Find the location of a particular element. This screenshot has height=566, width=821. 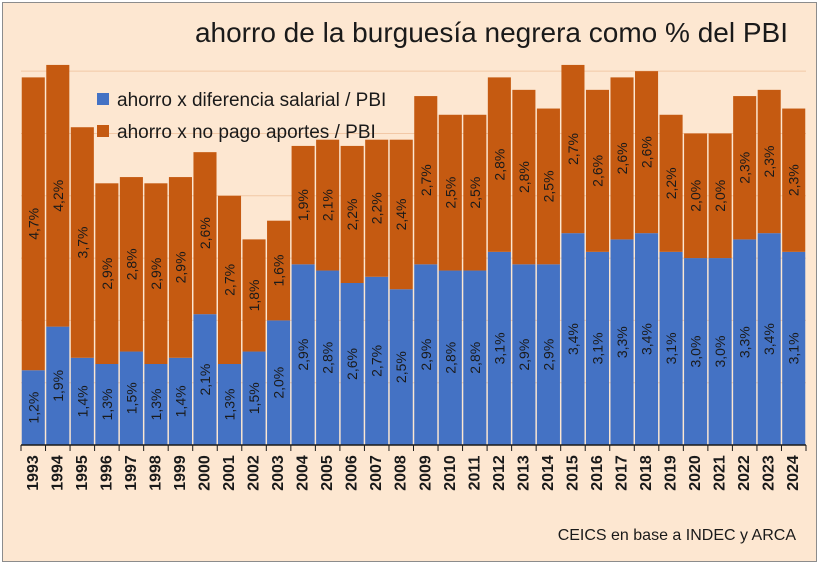

data-label-aportes: 2,8% is located at coordinates (524, 177).